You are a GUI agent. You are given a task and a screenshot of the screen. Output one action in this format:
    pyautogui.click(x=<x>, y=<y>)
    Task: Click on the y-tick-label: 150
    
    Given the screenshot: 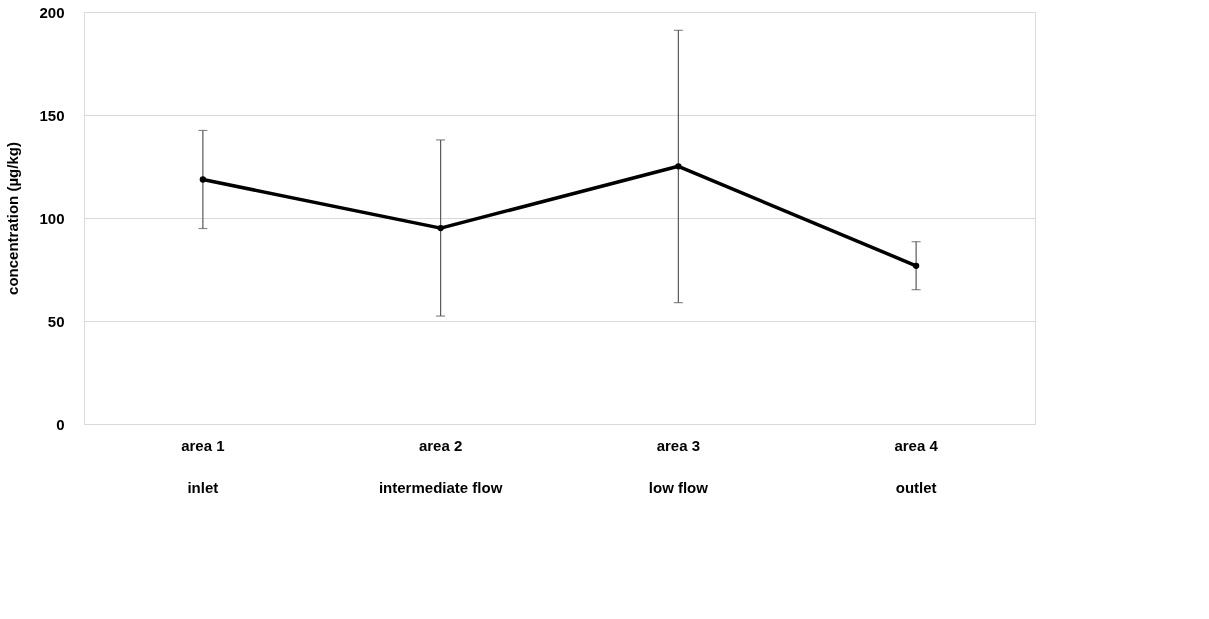 What is the action you would take?
    pyautogui.click(x=52, y=115)
    